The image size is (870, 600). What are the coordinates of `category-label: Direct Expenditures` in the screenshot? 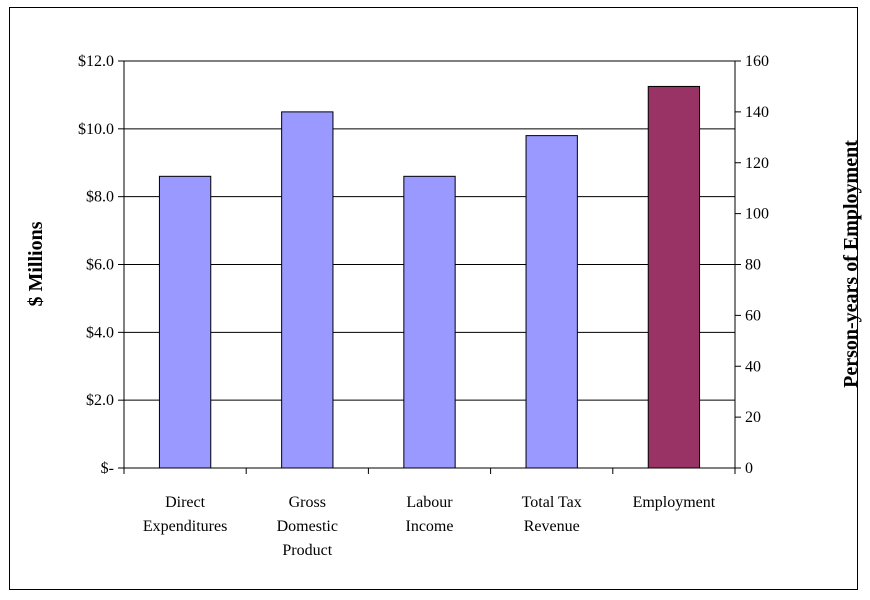 It's located at (185, 514).